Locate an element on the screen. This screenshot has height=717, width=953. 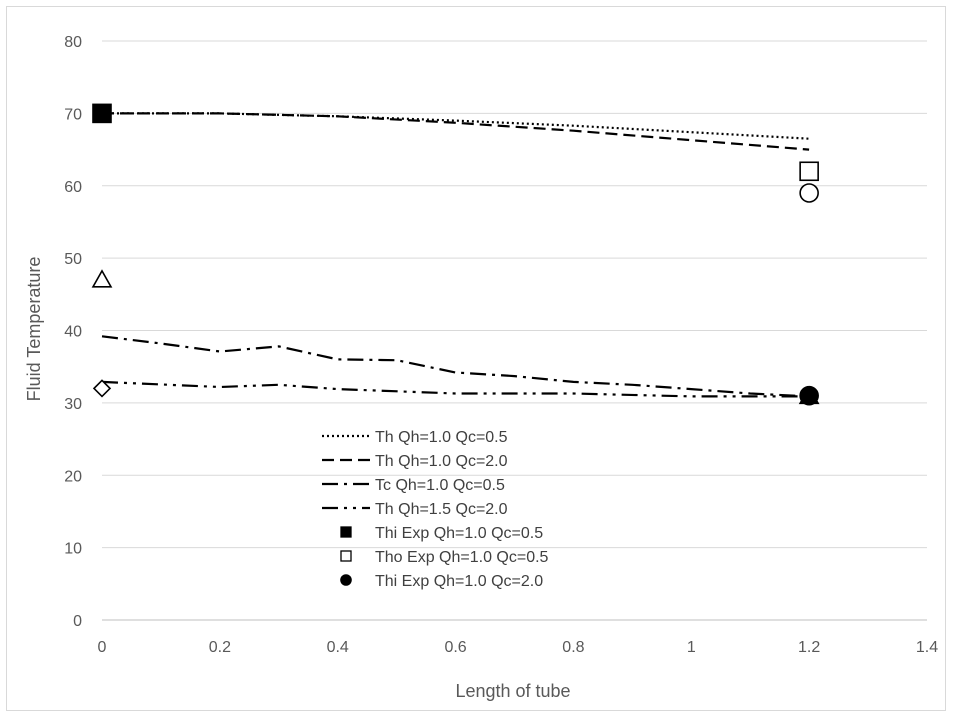
legend-entry: Th Qh=1.0 Qc=2.0 is located at coordinates (415, 461).